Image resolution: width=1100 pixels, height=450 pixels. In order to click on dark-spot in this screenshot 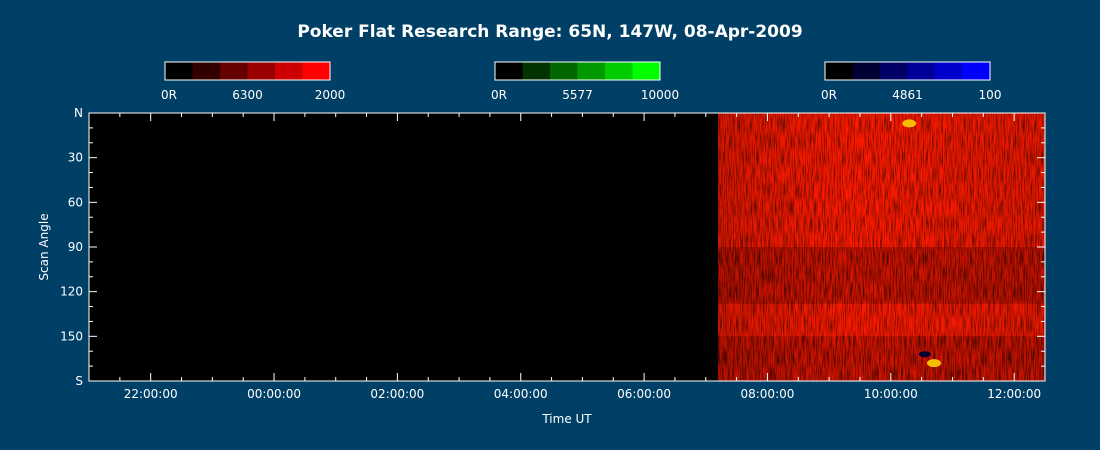, I will do `click(924, 354)`.